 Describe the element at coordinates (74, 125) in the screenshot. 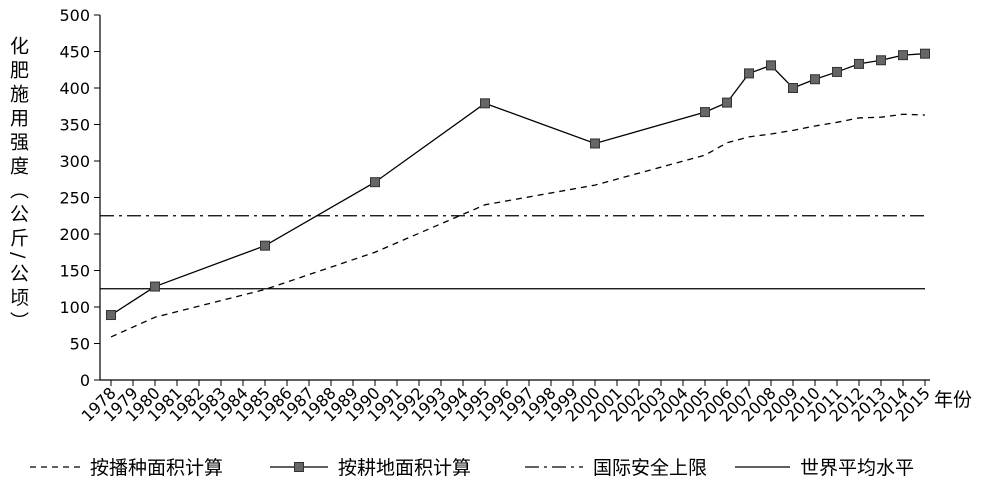

I see `y-tick-label: 350` at that location.